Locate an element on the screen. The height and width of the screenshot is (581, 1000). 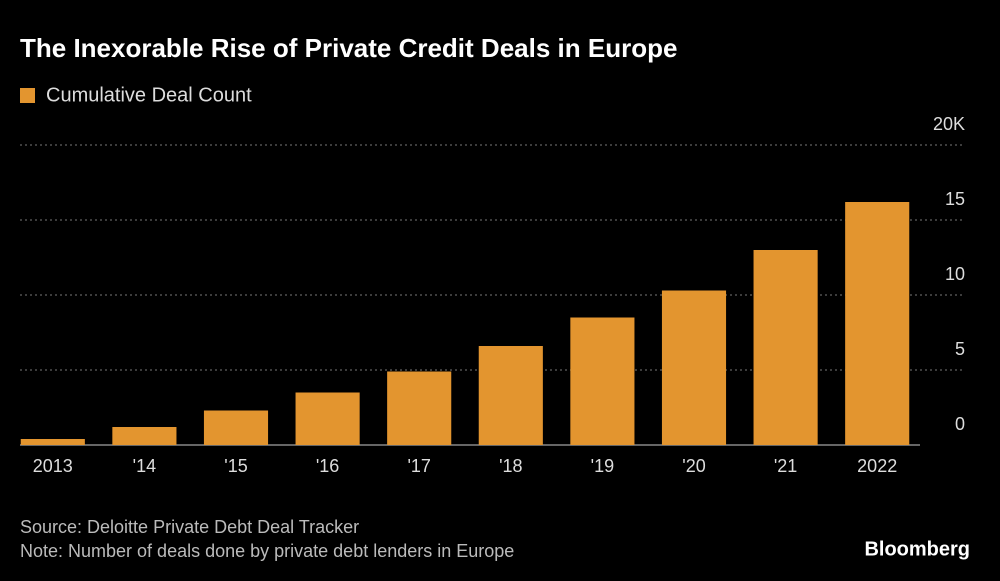
x-tick-label: '18 is located at coordinates (510, 466).